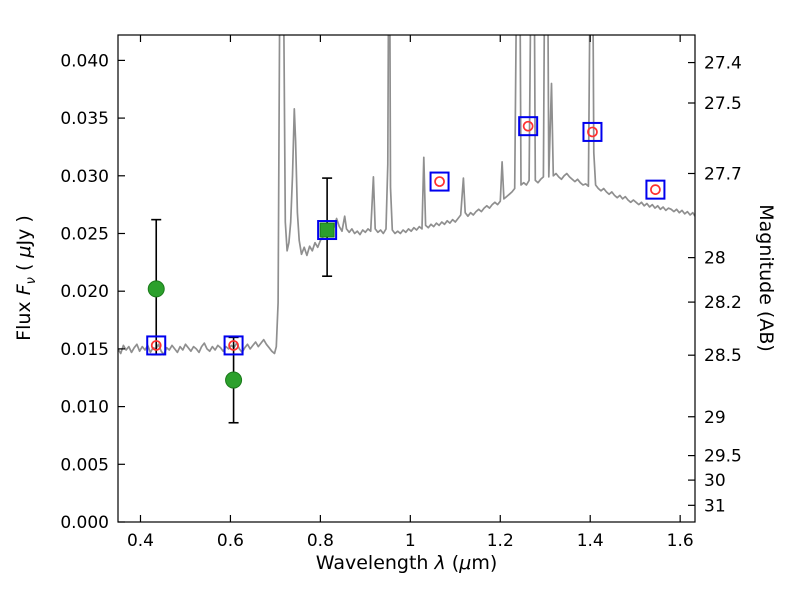 Image resolution: width=800 pixels, height=600 pixels. What do you see at coordinates (723, 356) in the screenshot?
I see `magnitude-tick-label: 28.5` at bounding box center [723, 356].